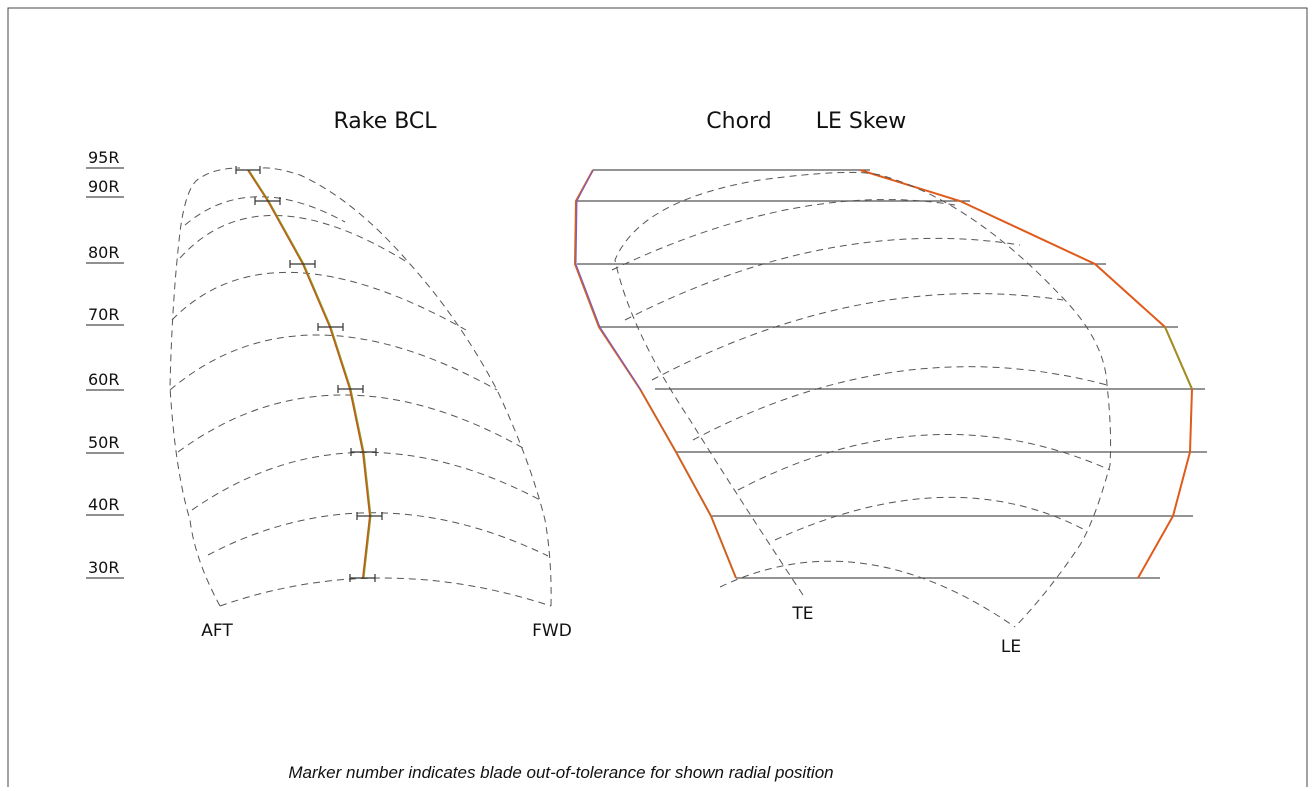  I want to click on radial-label: 90R, so click(103, 186).